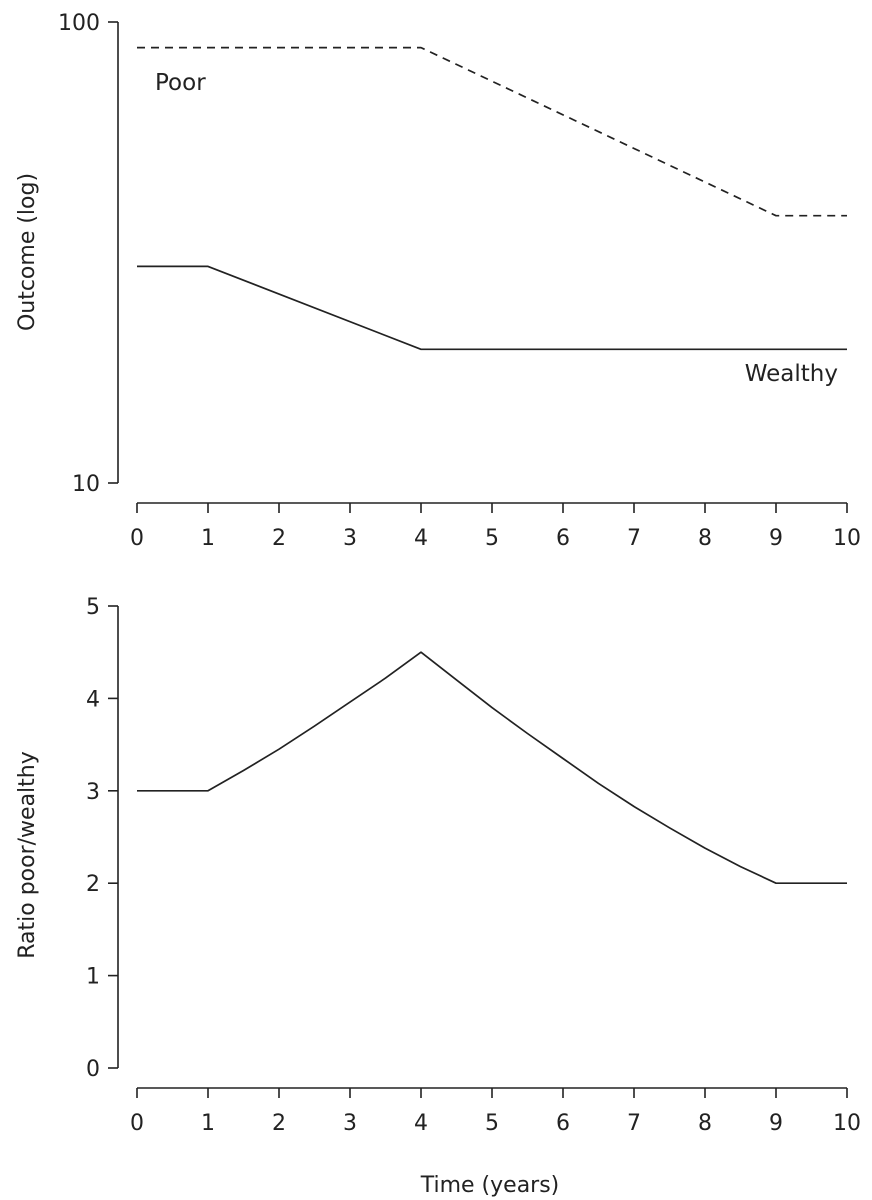 The image size is (872, 1200). I want to click on bottom-y-tick-label: 5, so click(93, 607).